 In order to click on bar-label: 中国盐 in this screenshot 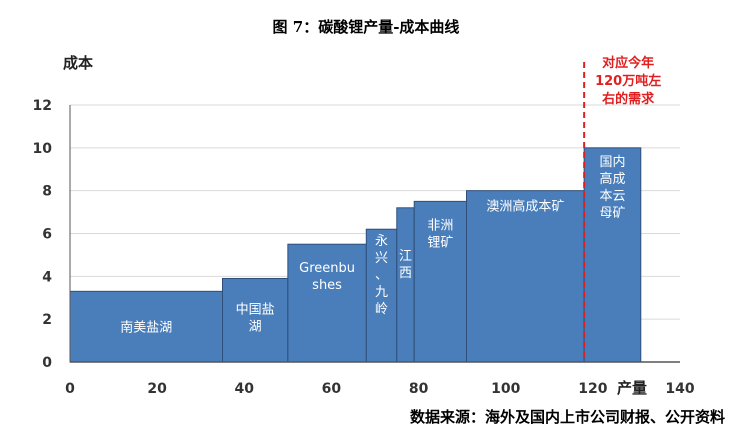, I will do `click(255, 310)`.